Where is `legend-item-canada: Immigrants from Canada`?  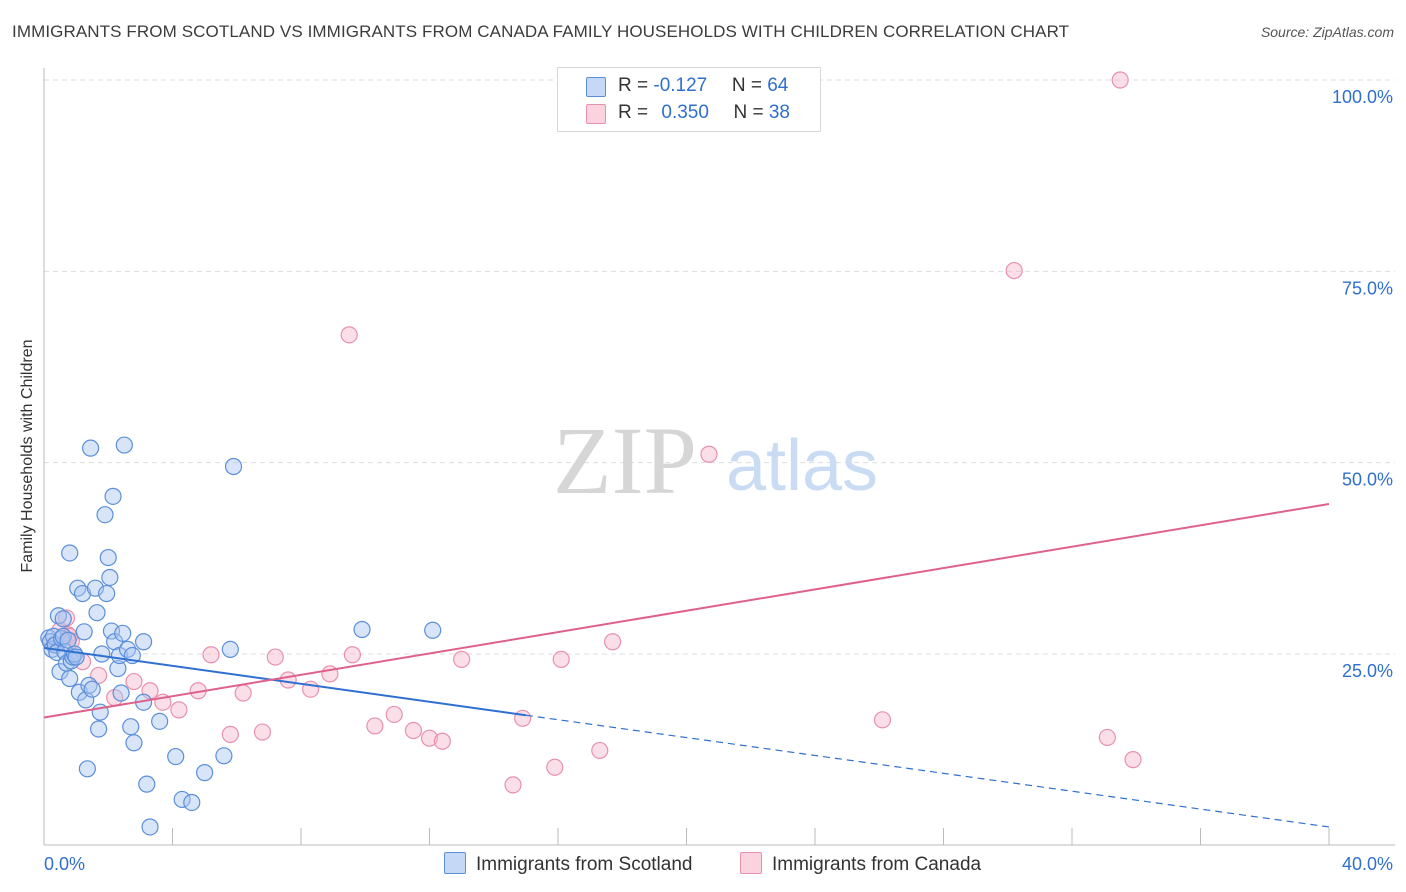 legend-item-canada: Immigrants from Canada is located at coordinates (860, 864).